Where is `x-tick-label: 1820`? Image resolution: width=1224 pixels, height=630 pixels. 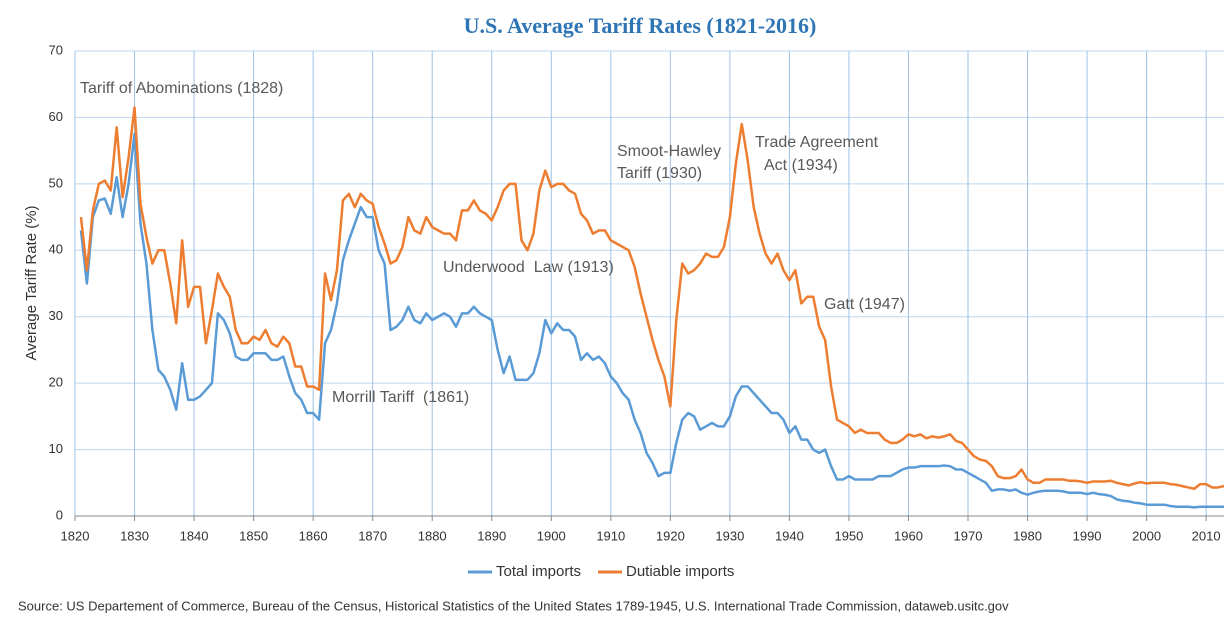
x-tick-label: 1820 is located at coordinates (75, 535).